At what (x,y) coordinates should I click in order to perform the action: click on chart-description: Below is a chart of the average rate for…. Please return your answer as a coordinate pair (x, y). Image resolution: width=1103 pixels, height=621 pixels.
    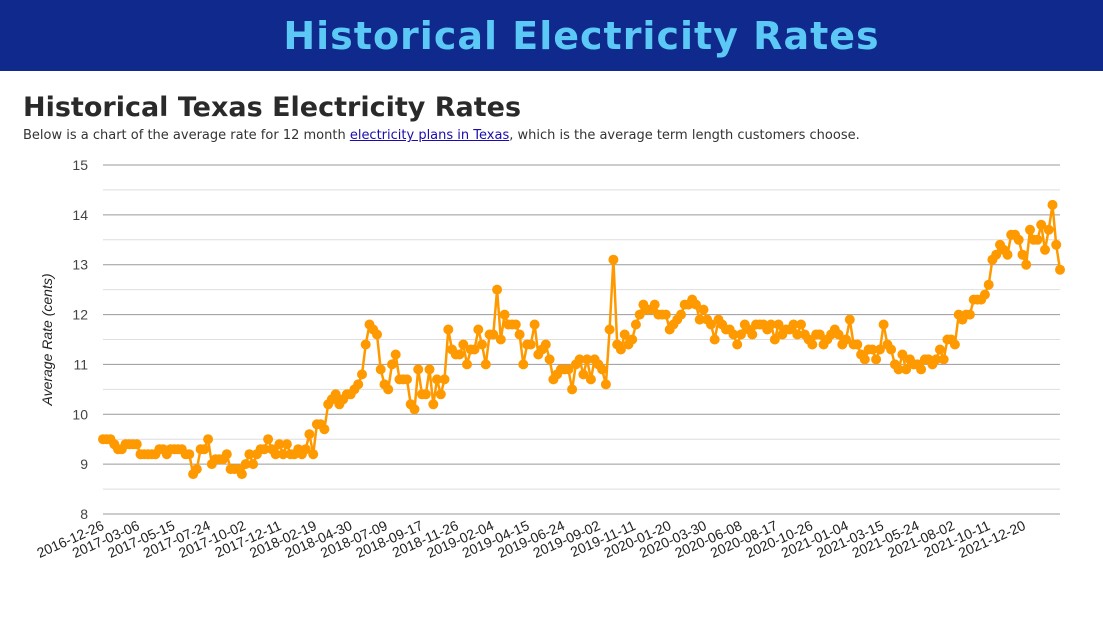
    Looking at the image, I should click on (441, 135).